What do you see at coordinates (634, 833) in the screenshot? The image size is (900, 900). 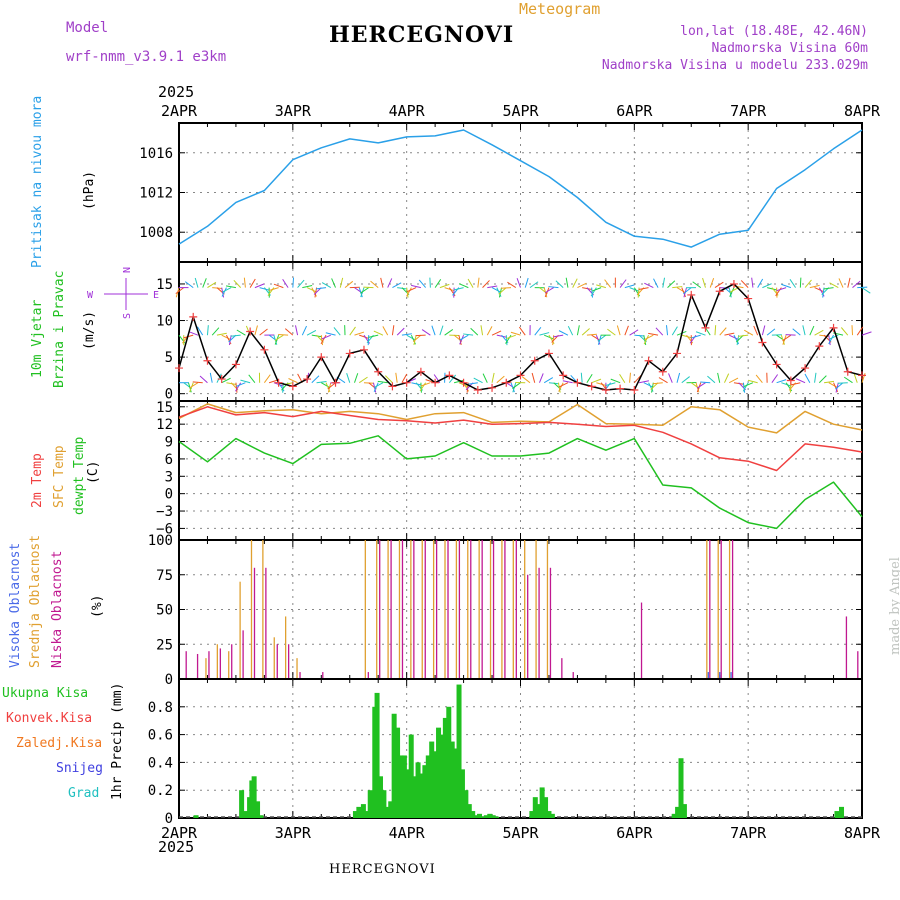 I see `x-day-label-bottom: 6APR` at bounding box center [634, 833].